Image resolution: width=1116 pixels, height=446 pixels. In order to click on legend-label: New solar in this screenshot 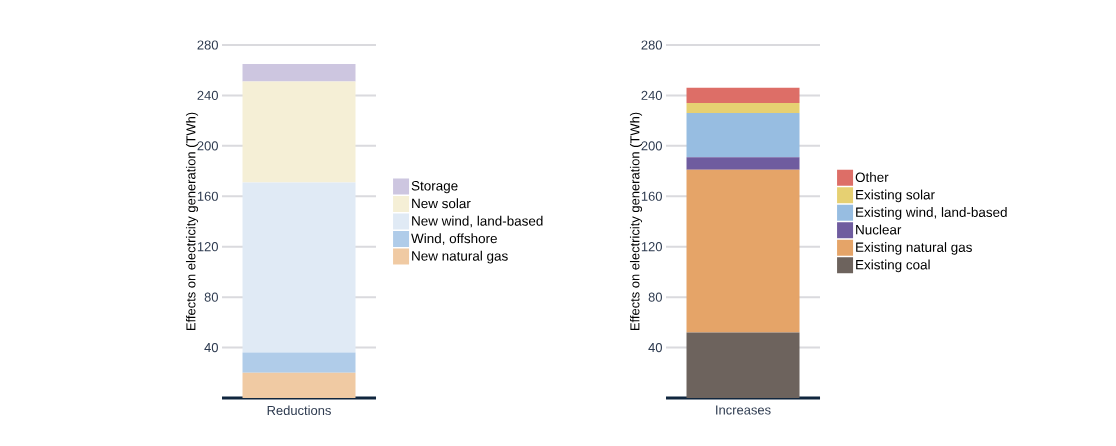, I will do `click(441, 203)`.